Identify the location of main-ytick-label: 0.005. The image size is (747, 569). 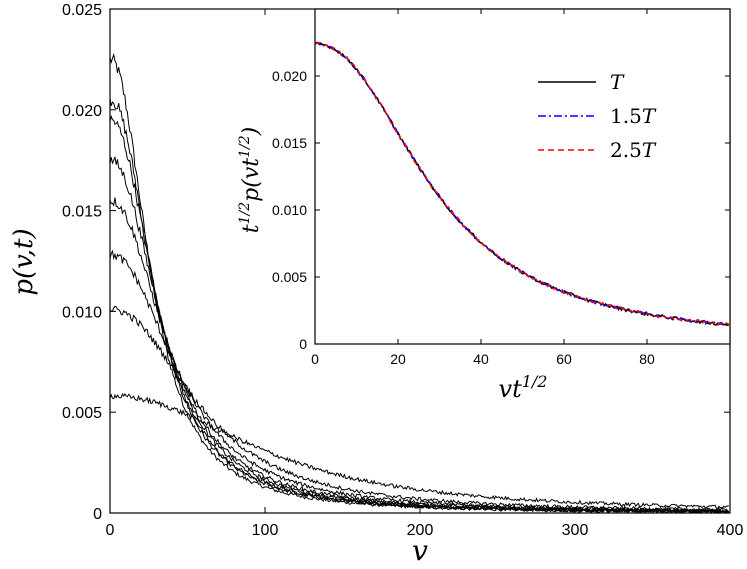
(82, 413).